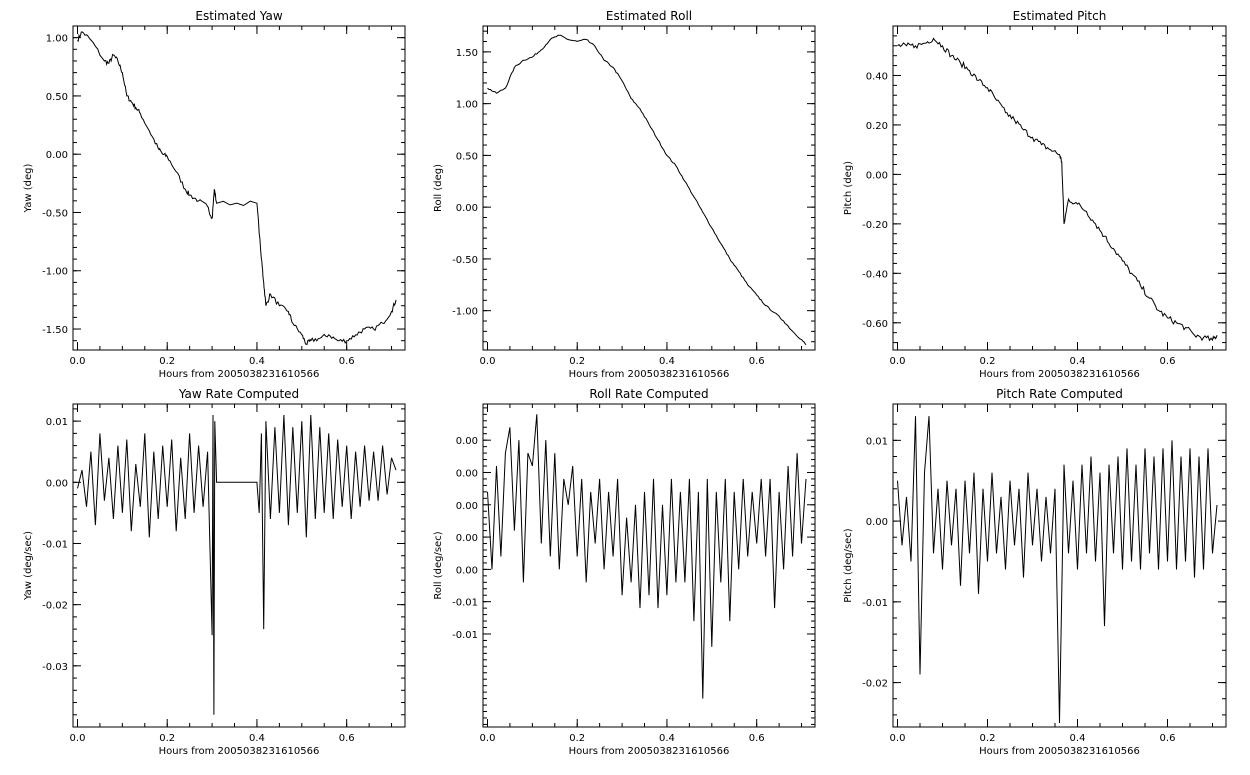 This screenshot has width=1250, height=775. Describe the element at coordinates (1059, 394) in the screenshot. I see `chart-title: Pitch Rate Computed` at that location.